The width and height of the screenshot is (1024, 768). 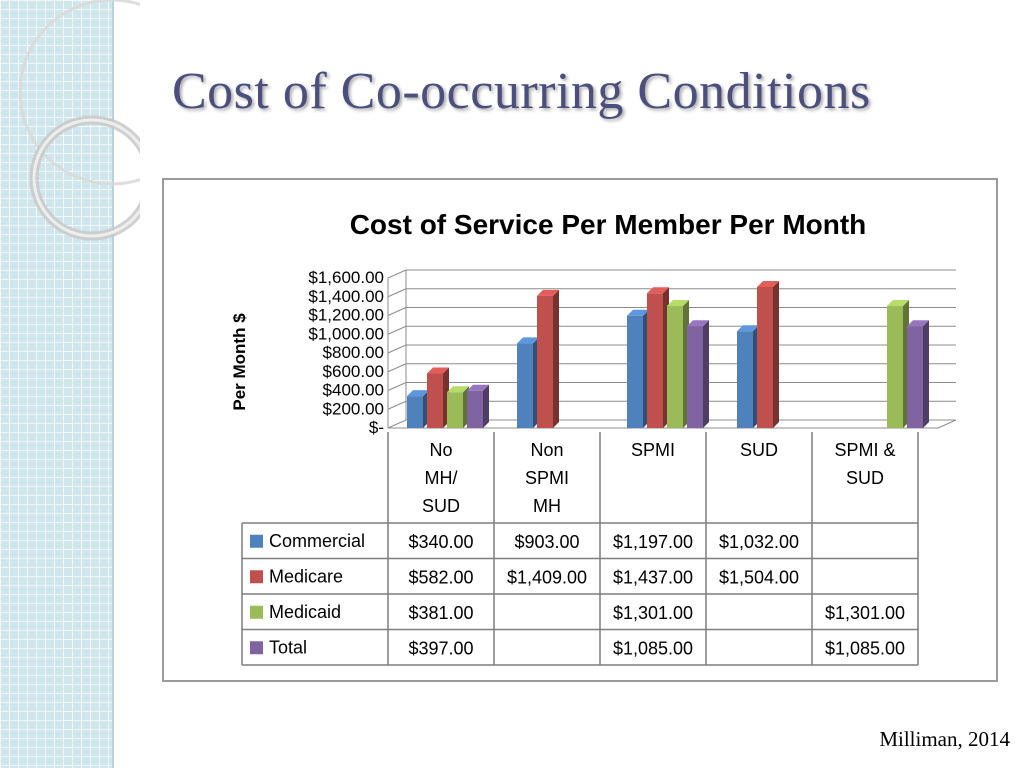 What do you see at coordinates (546, 450) in the screenshot?
I see `category-label: Non` at bounding box center [546, 450].